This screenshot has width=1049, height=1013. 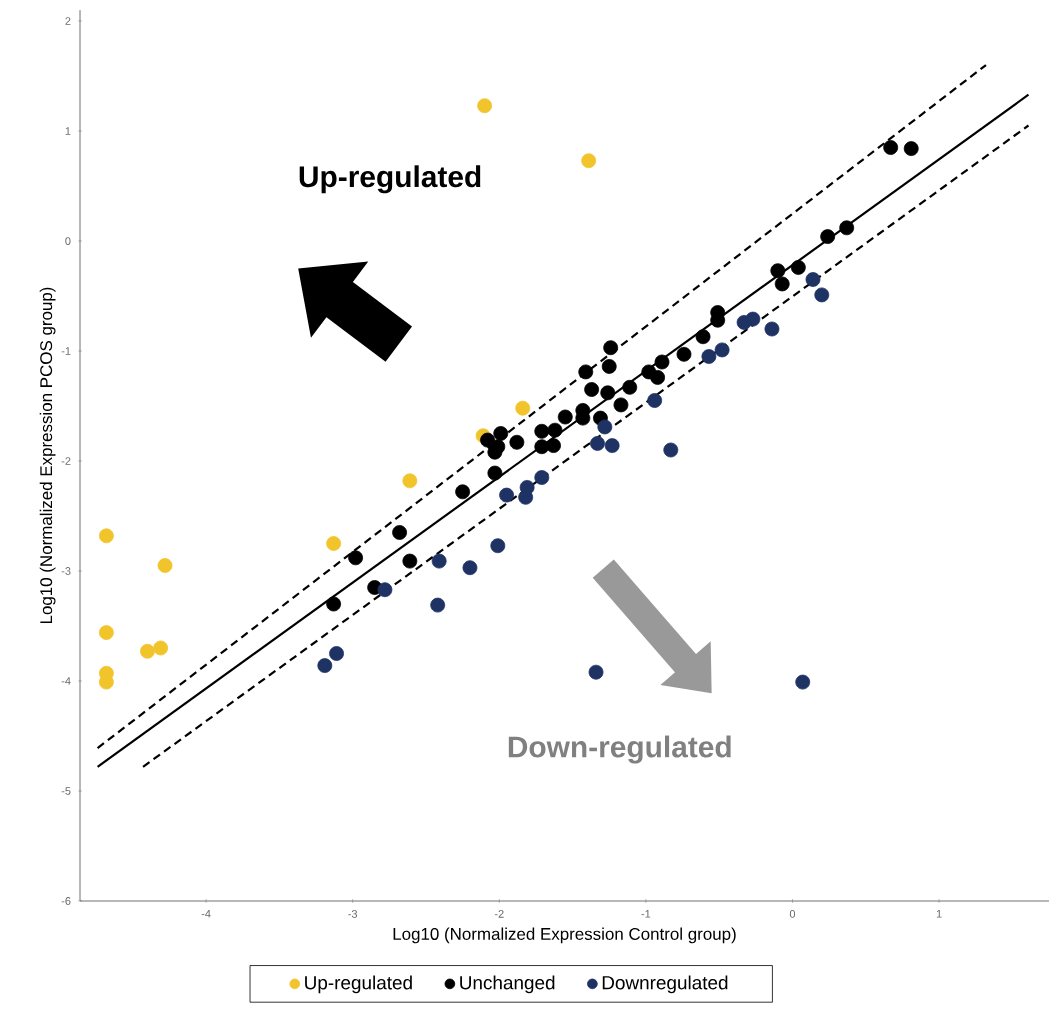 I want to click on legend-label: Unchanged, so click(x=507, y=984).